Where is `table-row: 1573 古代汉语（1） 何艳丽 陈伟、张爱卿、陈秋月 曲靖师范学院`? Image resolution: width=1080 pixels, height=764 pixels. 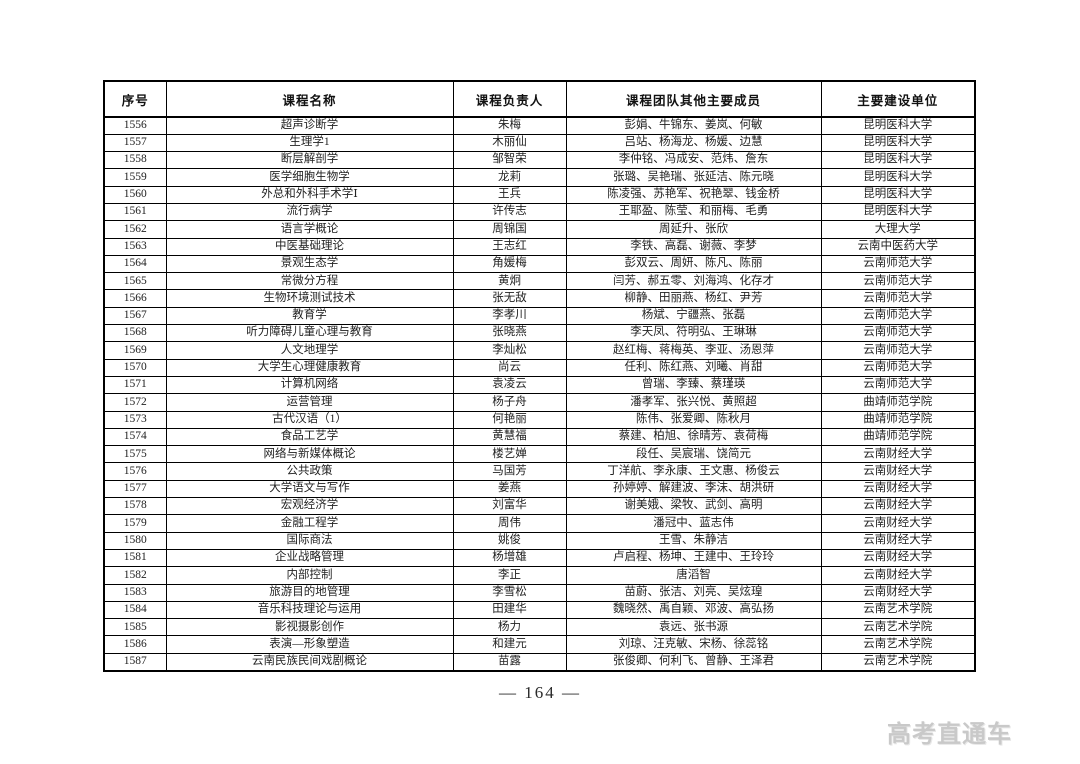 table-row: 1573 古代汉语（1） 何艳丽 陈伟、张爱卿、陈秋月 曲靖师范学院 is located at coordinates (539, 419).